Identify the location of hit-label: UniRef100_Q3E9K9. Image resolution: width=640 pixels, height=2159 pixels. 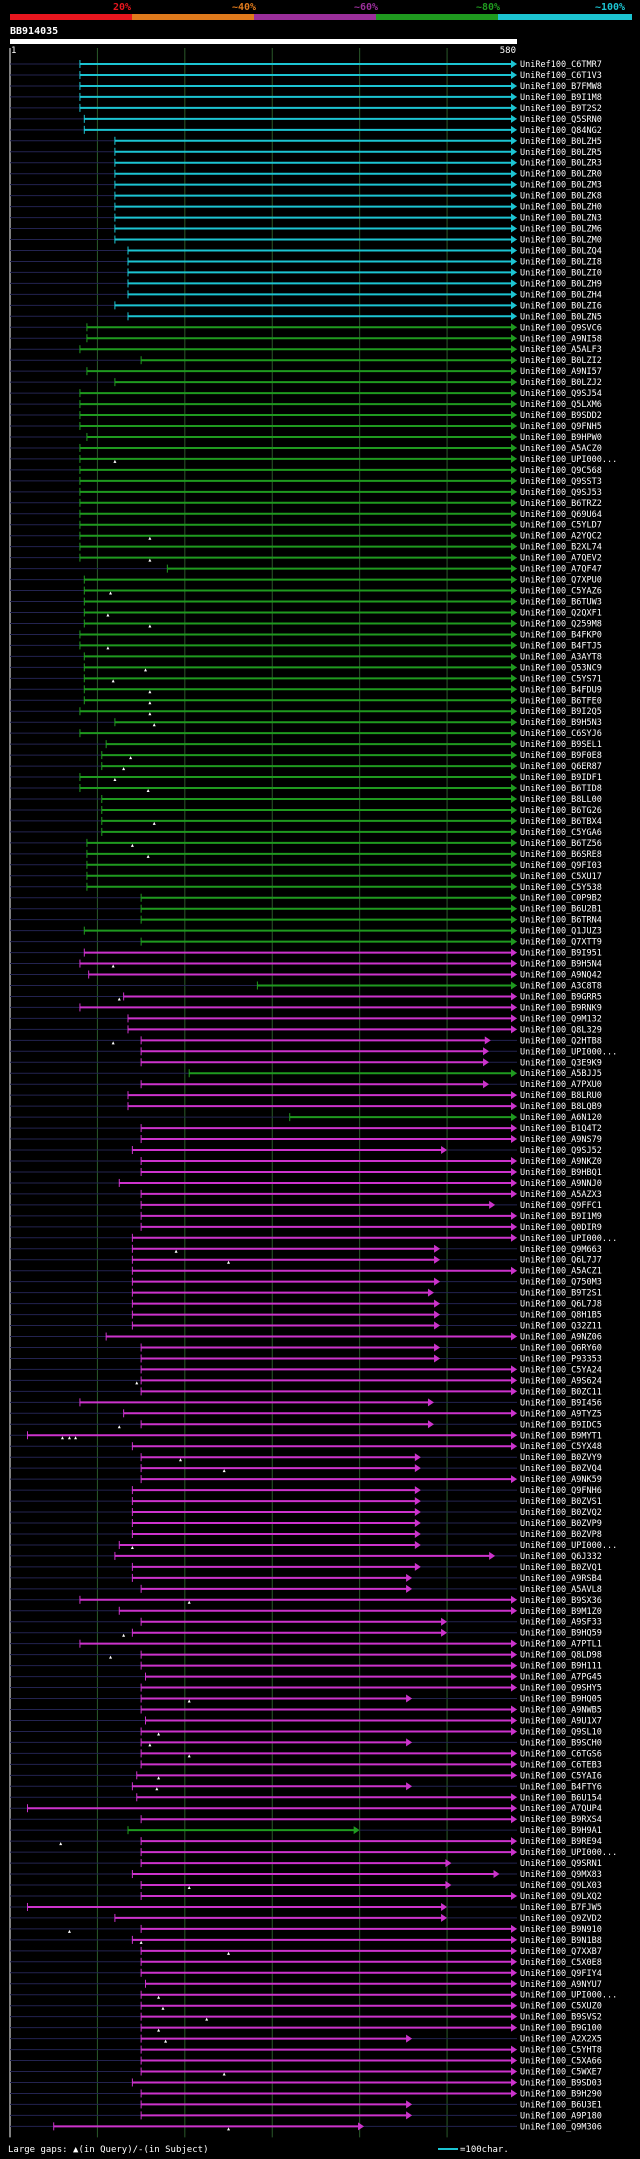
(561, 1063).